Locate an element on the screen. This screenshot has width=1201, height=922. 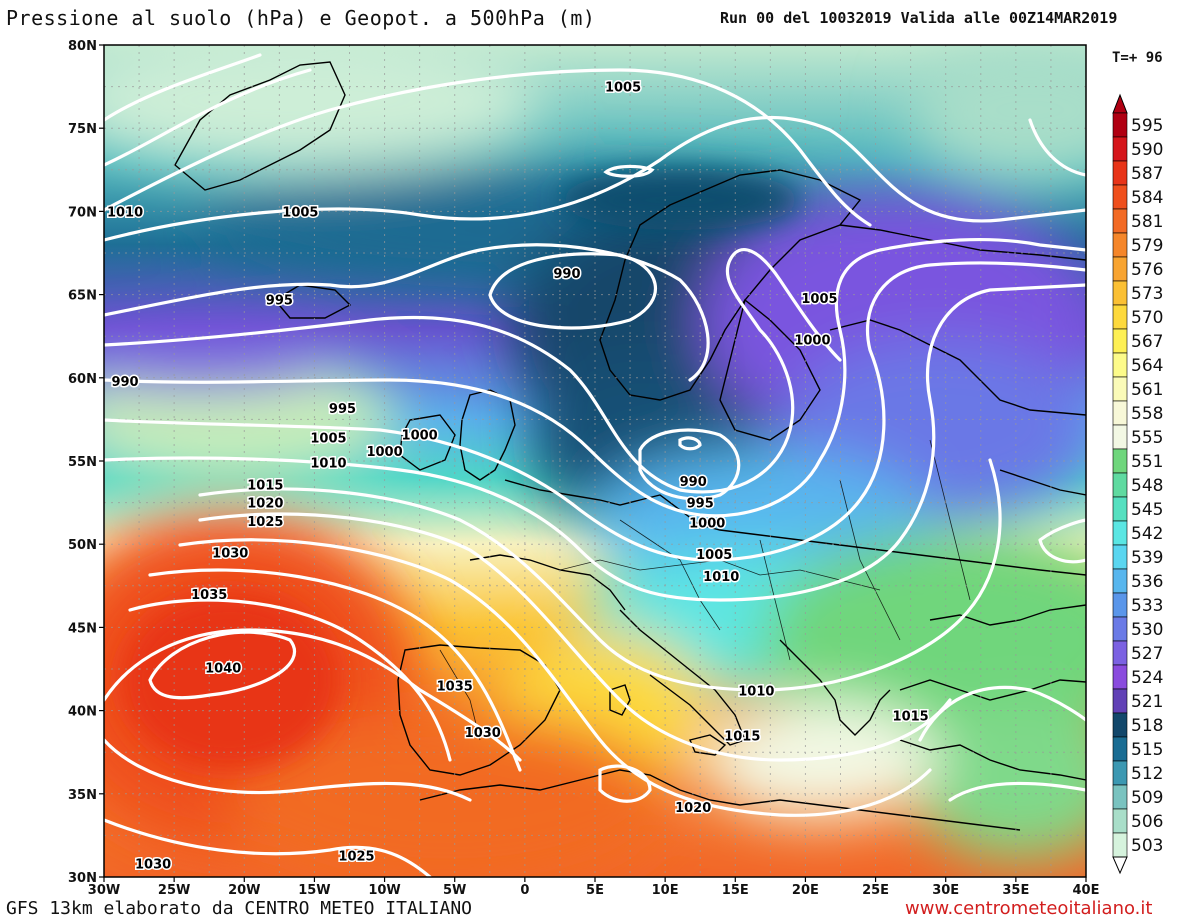
colorbar-label: 503 is located at coordinates (1147, 846).